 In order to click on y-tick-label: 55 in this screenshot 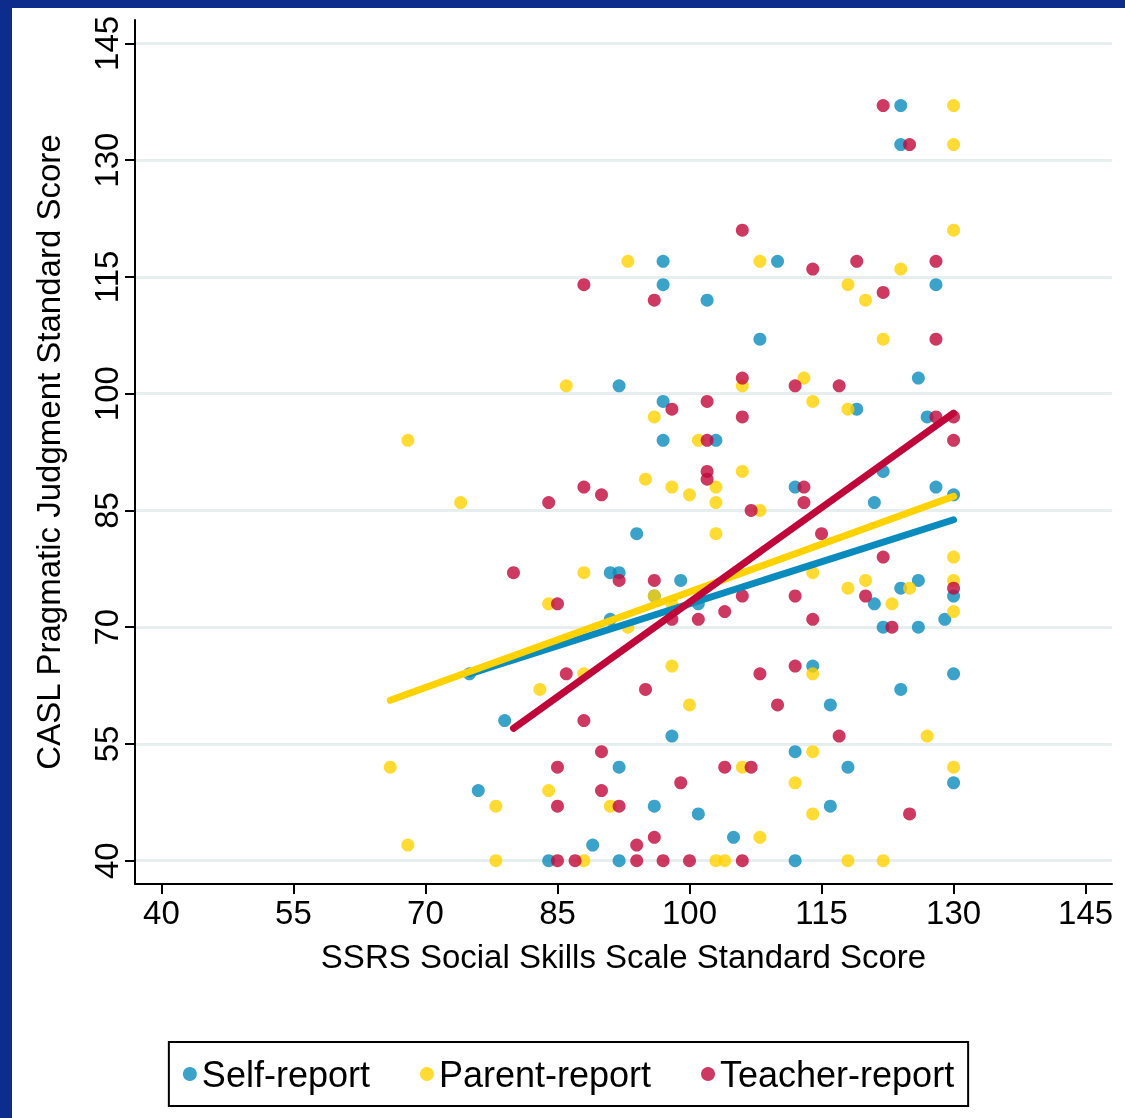, I will do `click(106, 744)`.